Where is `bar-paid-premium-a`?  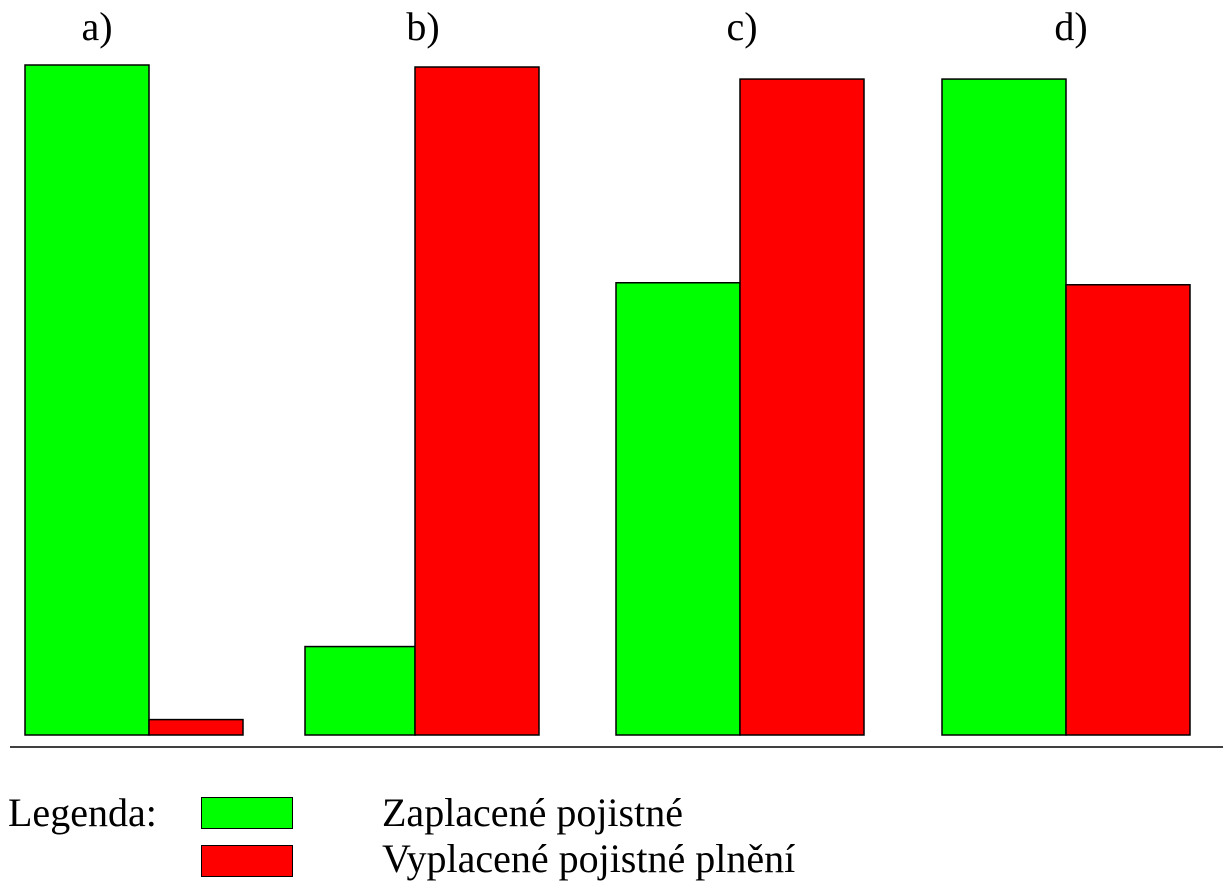 bar-paid-premium-a is located at coordinates (87, 400).